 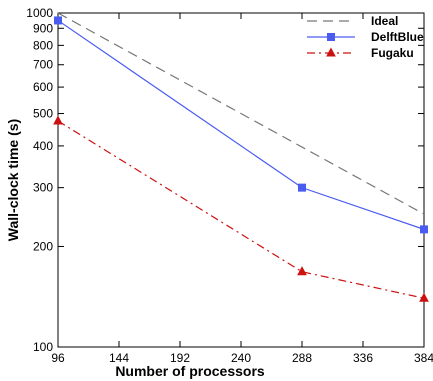 What do you see at coordinates (363, 358) in the screenshot?
I see `x-tick-label: 336` at bounding box center [363, 358].